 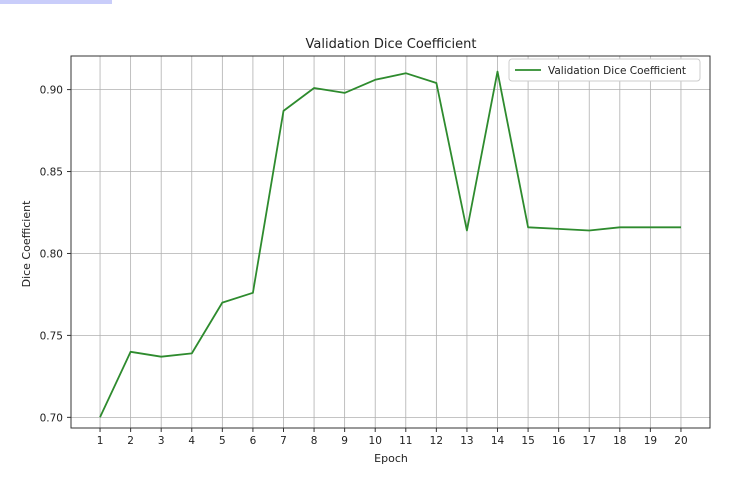 What do you see at coordinates (51, 336) in the screenshot?
I see `y-tick-label: 0.75` at bounding box center [51, 336].